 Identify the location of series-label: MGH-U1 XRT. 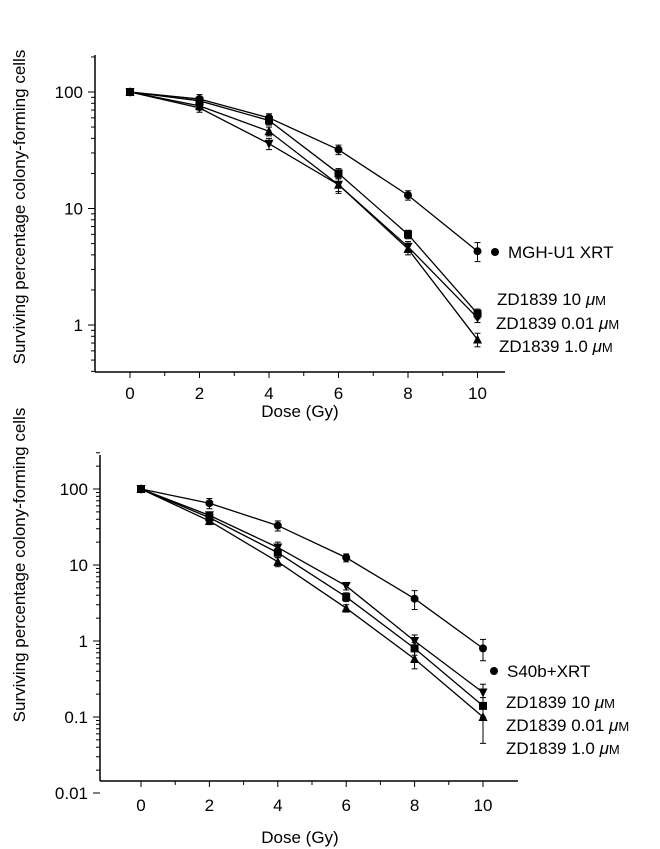
(560, 252).